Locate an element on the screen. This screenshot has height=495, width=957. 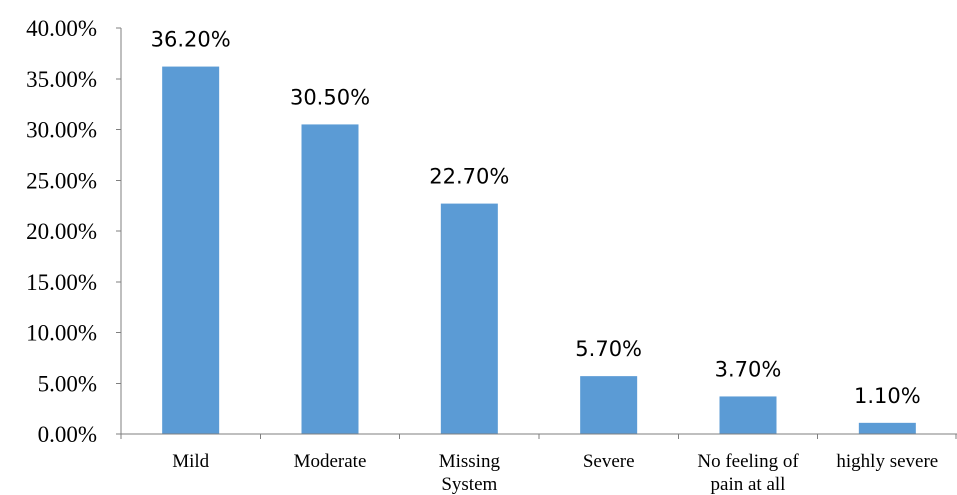
data-label: 5.70% is located at coordinates (608, 349).